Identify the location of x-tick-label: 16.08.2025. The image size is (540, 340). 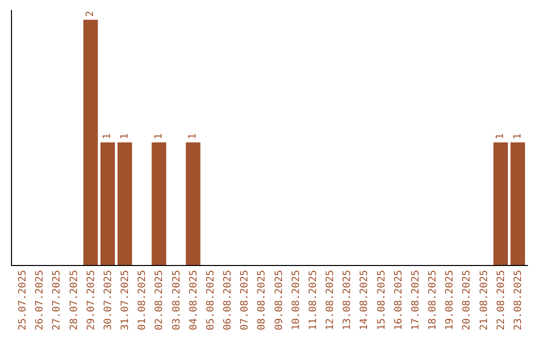
(398, 300).